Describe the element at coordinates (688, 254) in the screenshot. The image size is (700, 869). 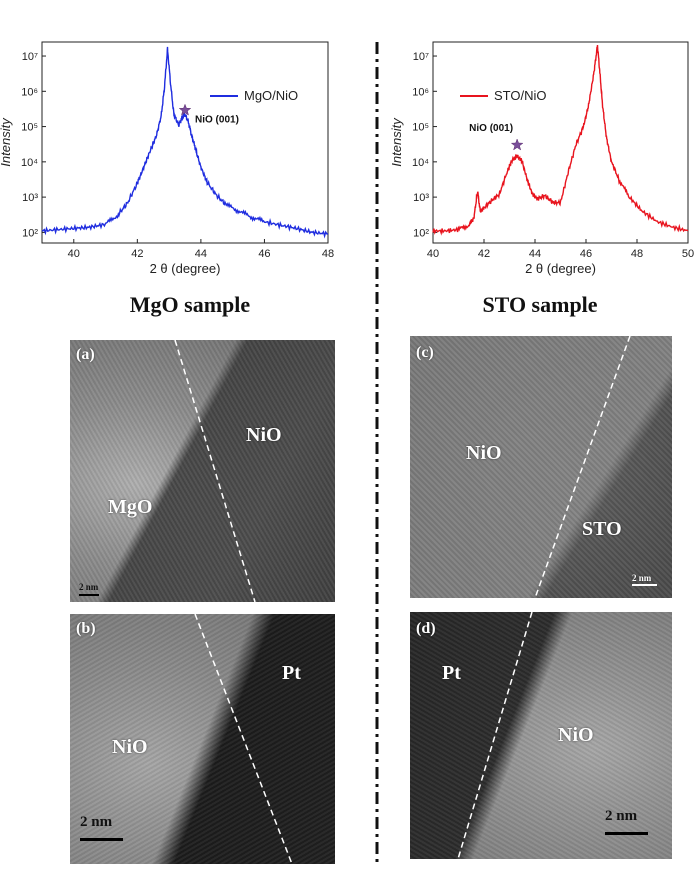
I see `x-tick-label: 50` at that location.